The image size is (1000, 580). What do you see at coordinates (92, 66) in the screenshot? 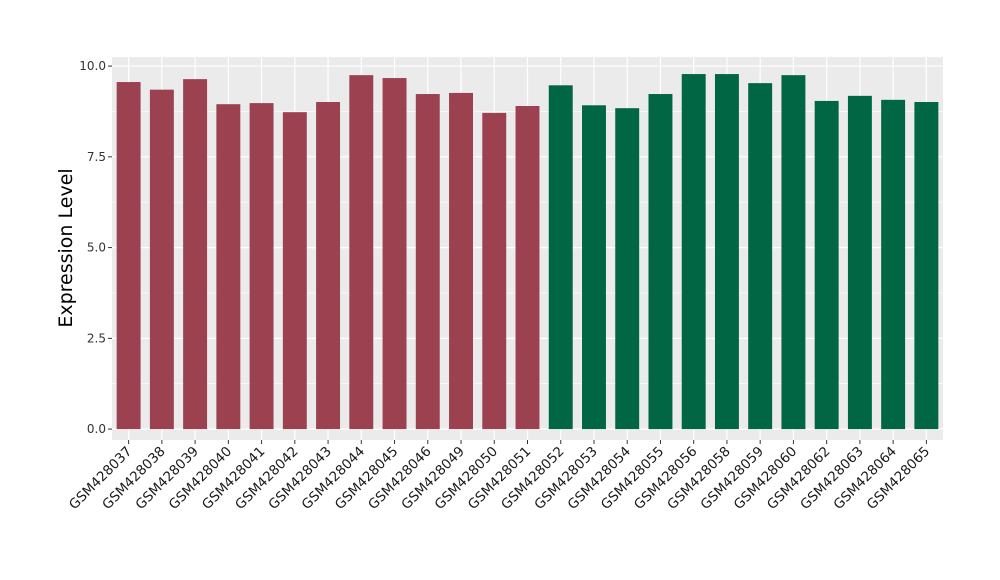
I see `y-tick-label: 10.0` at bounding box center [92, 66].